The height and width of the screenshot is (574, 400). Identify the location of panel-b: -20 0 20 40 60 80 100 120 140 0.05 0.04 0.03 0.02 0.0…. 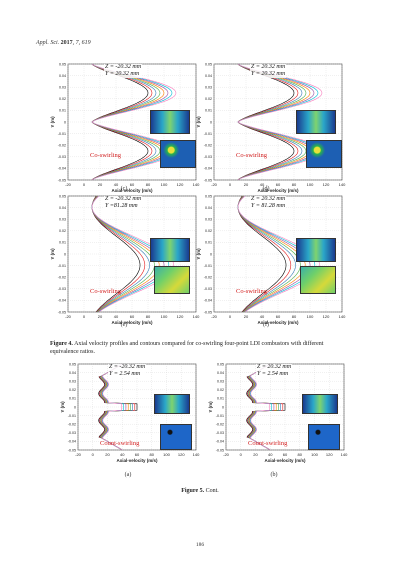
(278, 415).